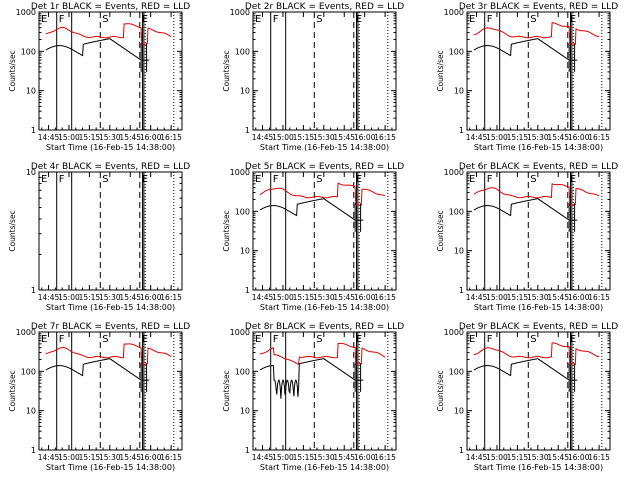 Image resolution: width=640 pixels, height=480 pixels. Describe the element at coordinates (538, 7) in the screenshot. I see `panel-title: Det 3r BLACK = Events, RED = LLD` at that location.